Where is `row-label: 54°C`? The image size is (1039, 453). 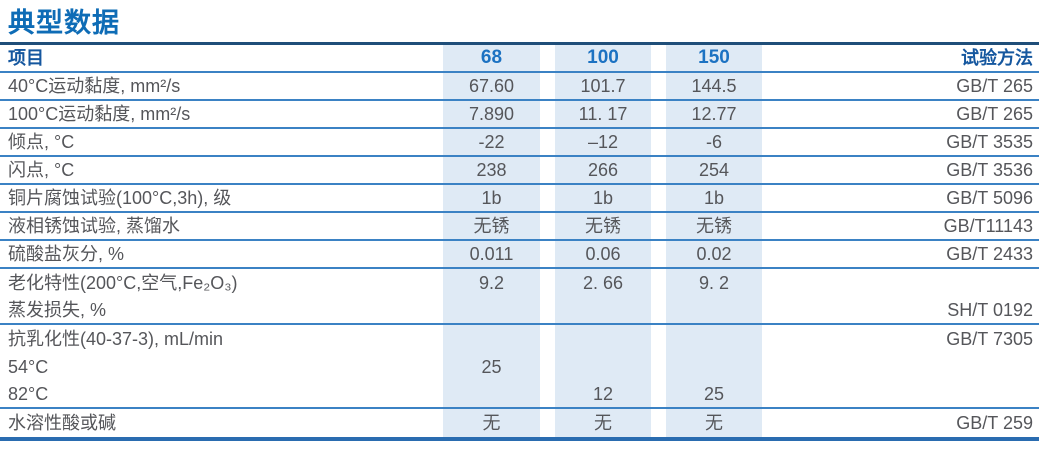
row-label: 54°C is located at coordinates (28, 367).